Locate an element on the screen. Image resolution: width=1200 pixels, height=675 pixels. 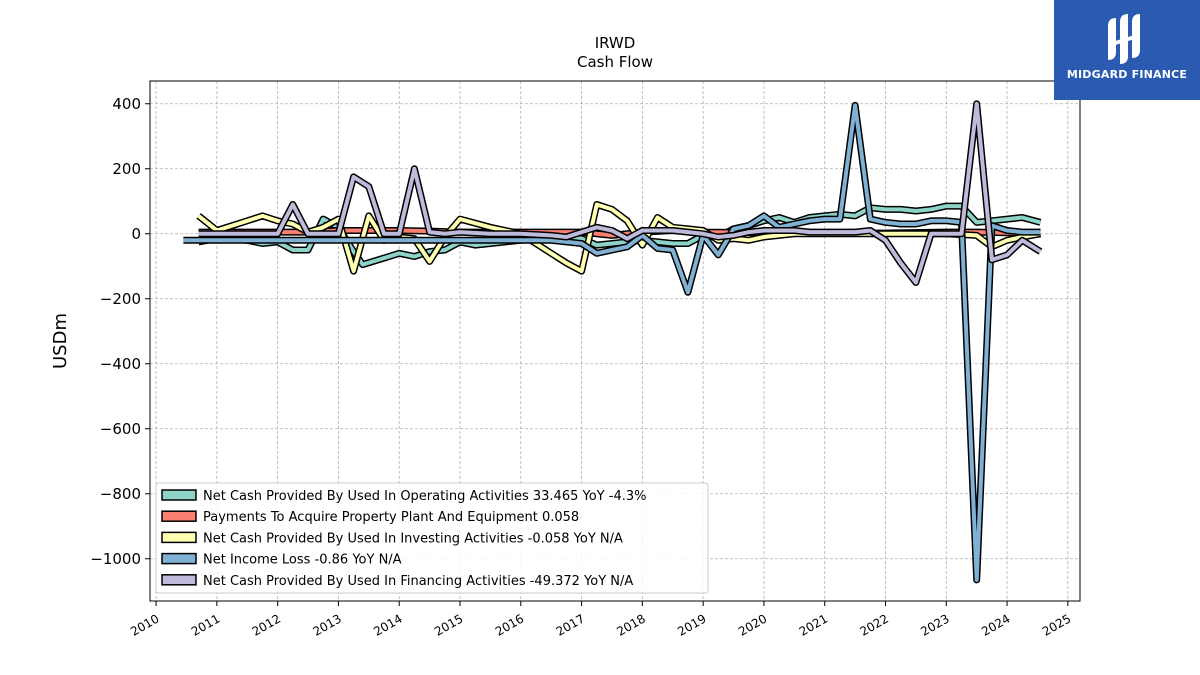
y-axis-label: USDm is located at coordinates (60, 341).